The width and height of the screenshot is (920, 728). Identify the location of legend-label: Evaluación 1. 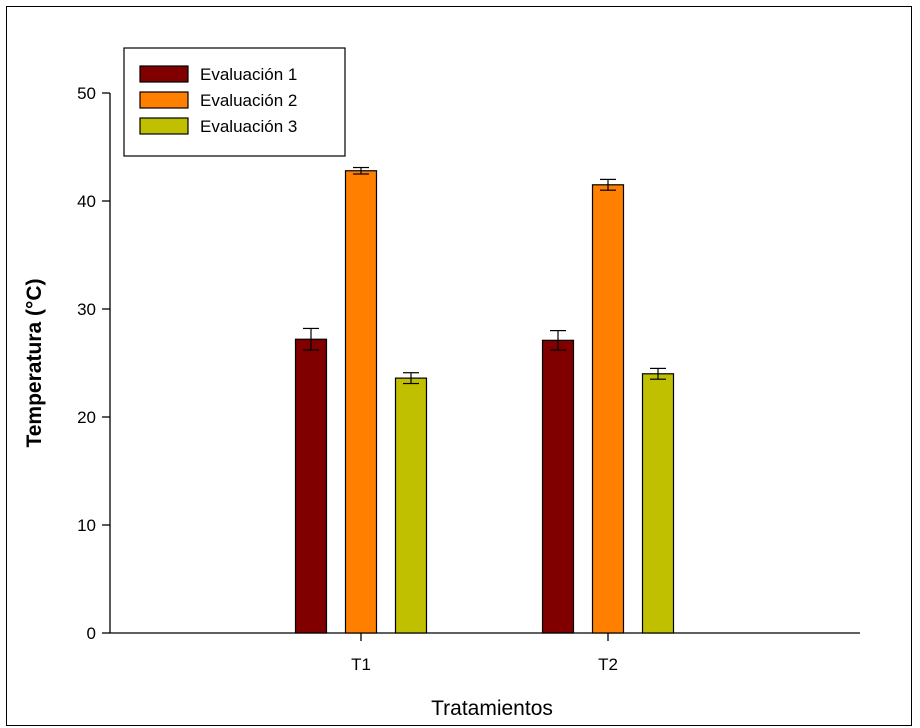
(248, 74).